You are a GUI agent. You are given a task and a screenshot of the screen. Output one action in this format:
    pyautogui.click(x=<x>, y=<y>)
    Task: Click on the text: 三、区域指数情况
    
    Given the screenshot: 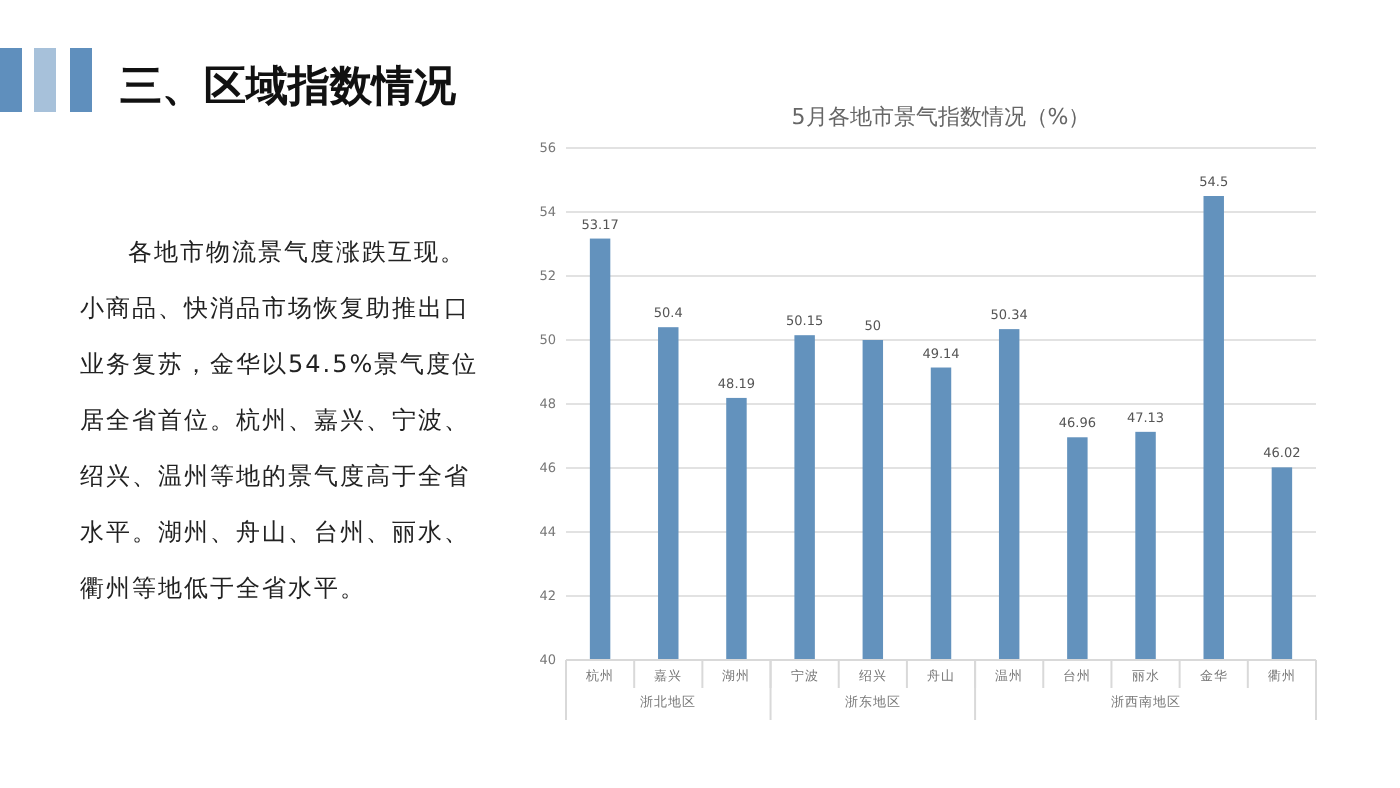 What is the action you would take?
    pyautogui.click(x=289, y=86)
    